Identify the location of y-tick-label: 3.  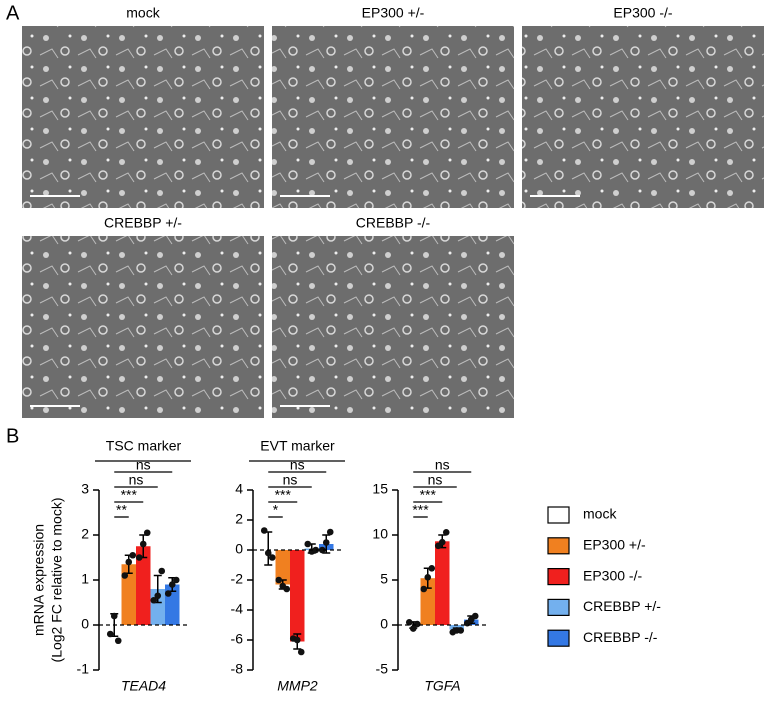
(85, 489).